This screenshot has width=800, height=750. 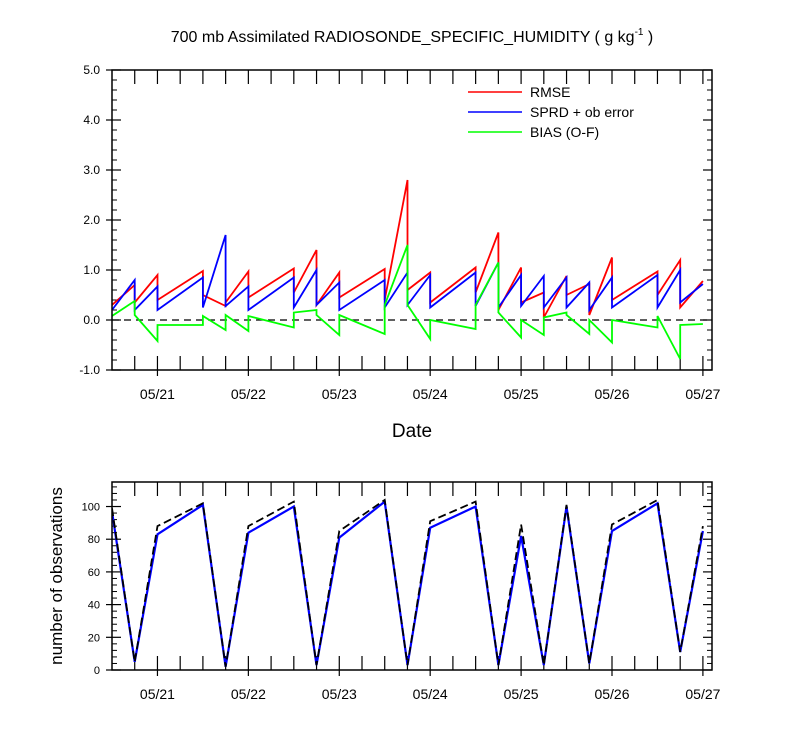 What do you see at coordinates (611, 694) in the screenshot?
I see `bottom-xtick-label: 05/26` at bounding box center [611, 694].